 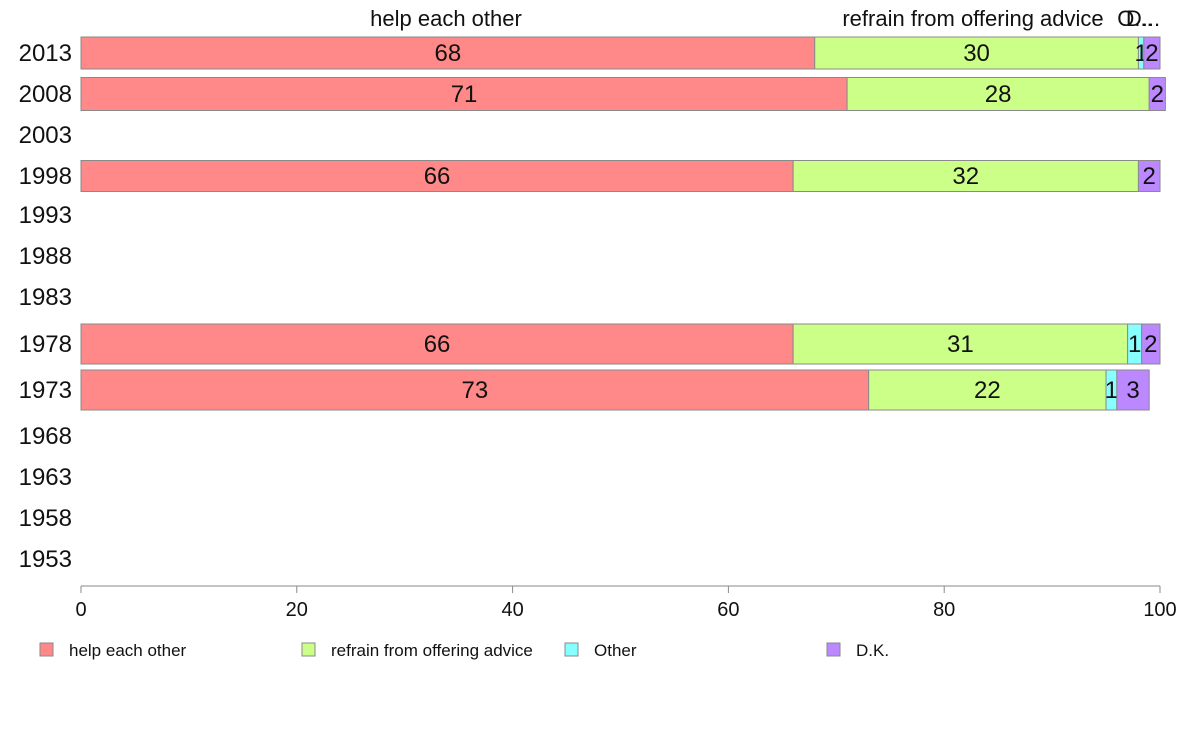 I want to click on category-label: 1968, so click(x=45, y=436).